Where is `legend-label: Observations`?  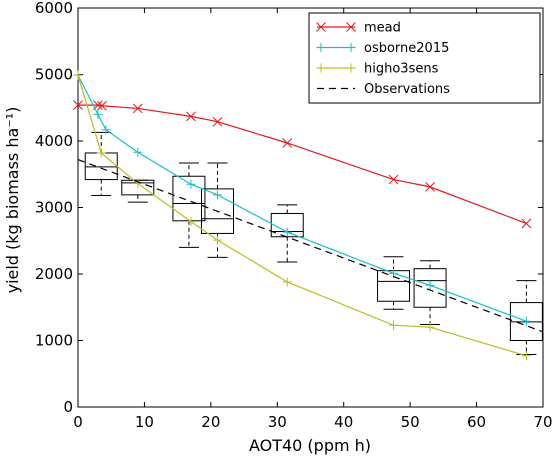
legend-label: Observations is located at coordinates (407, 89).